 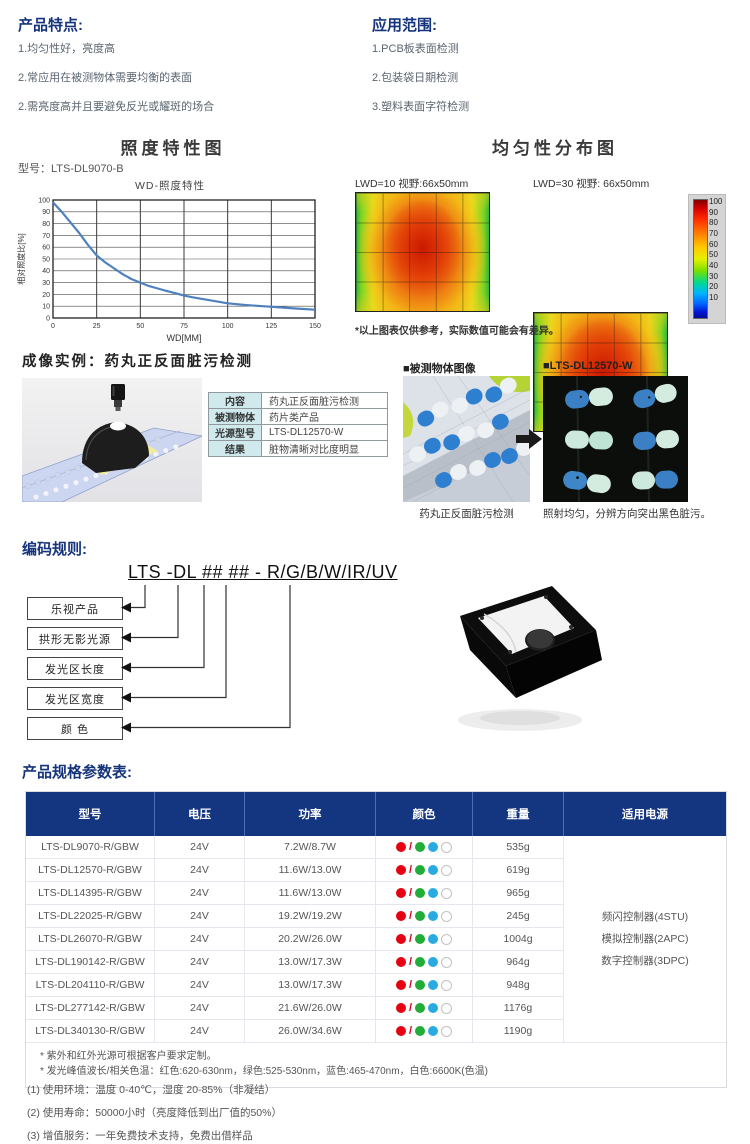 I want to click on feature-item: 1.均匀性好，亮度高, so click(x=67, y=49).